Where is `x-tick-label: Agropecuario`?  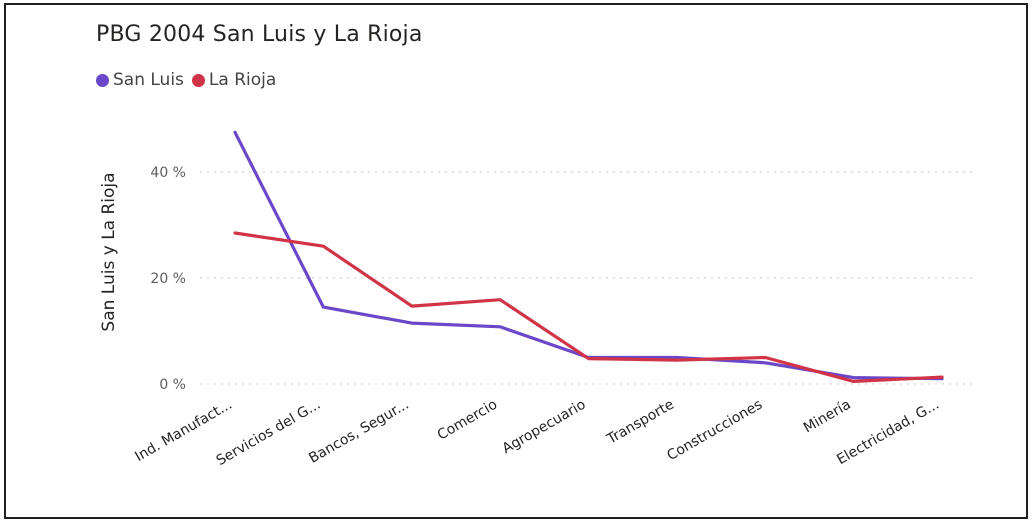 x-tick-label: Agropecuario is located at coordinates (544, 427).